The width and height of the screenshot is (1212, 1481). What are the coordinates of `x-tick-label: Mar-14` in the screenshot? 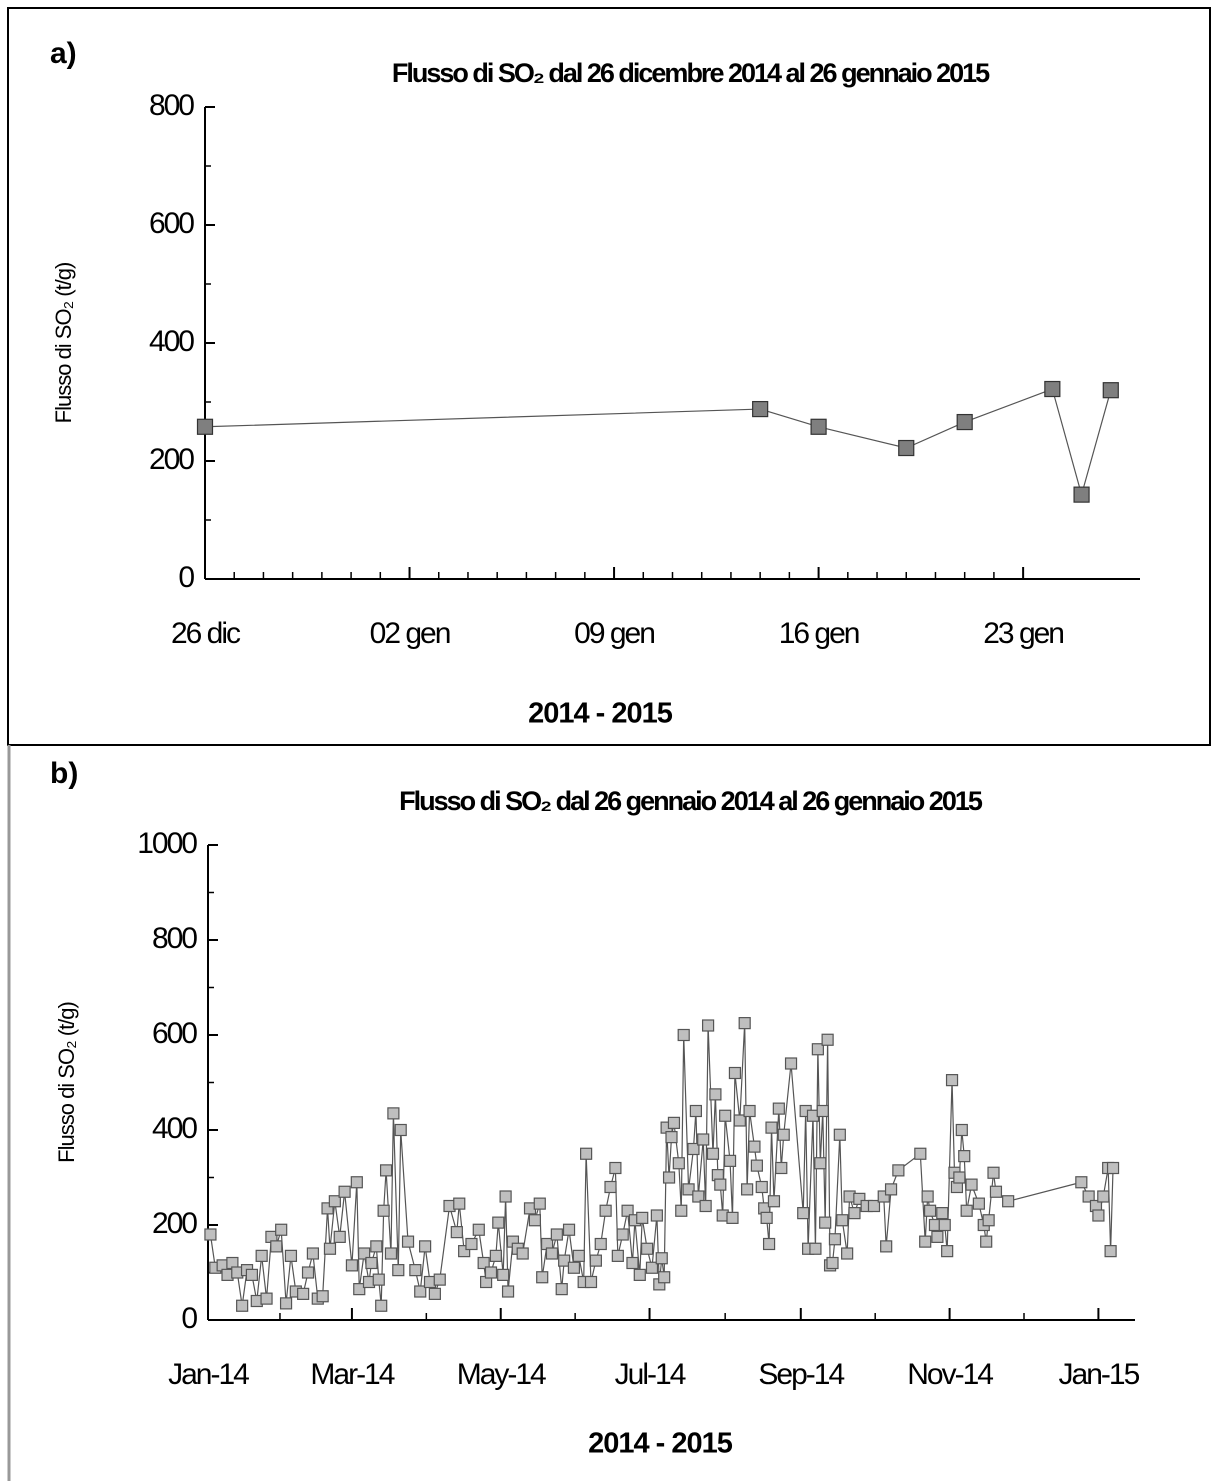 It's located at (352, 1374).